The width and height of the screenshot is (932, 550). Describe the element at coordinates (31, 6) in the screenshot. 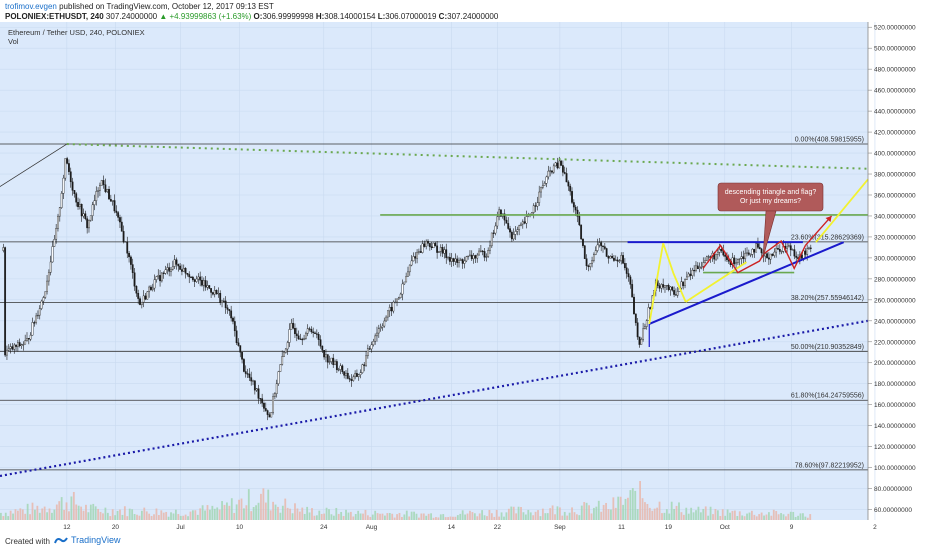

I see `author-link: trofimov.evgen` at that location.